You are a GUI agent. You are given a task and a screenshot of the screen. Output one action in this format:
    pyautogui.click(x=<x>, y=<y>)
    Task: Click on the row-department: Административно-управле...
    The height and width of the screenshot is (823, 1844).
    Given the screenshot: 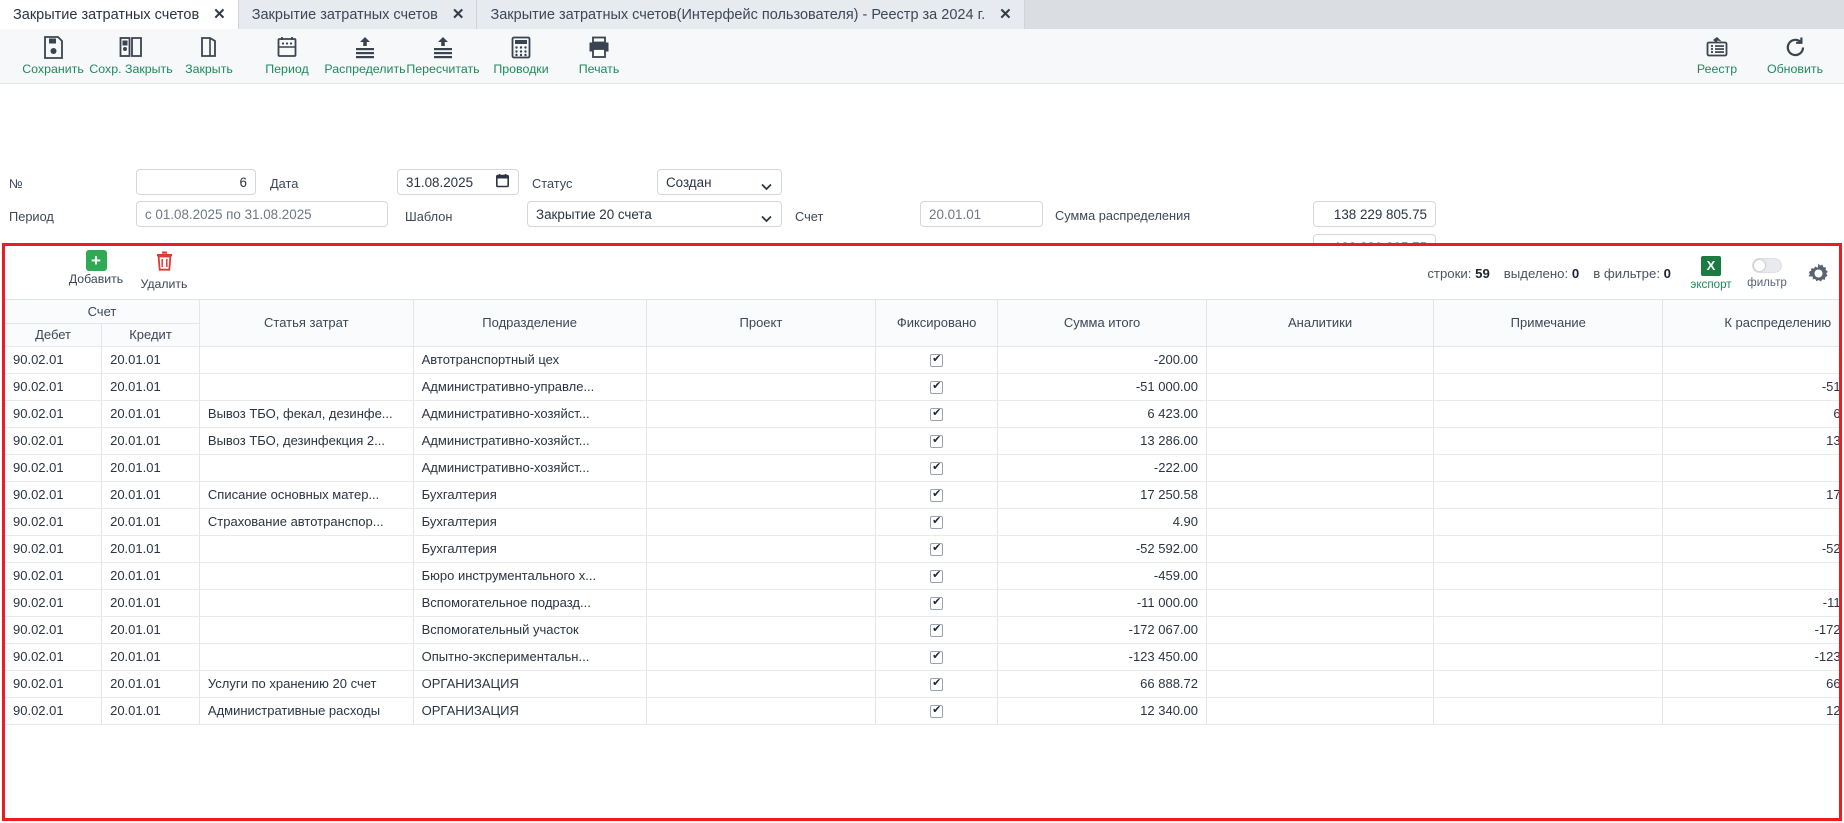 What is the action you would take?
    pyautogui.click(x=530, y=387)
    